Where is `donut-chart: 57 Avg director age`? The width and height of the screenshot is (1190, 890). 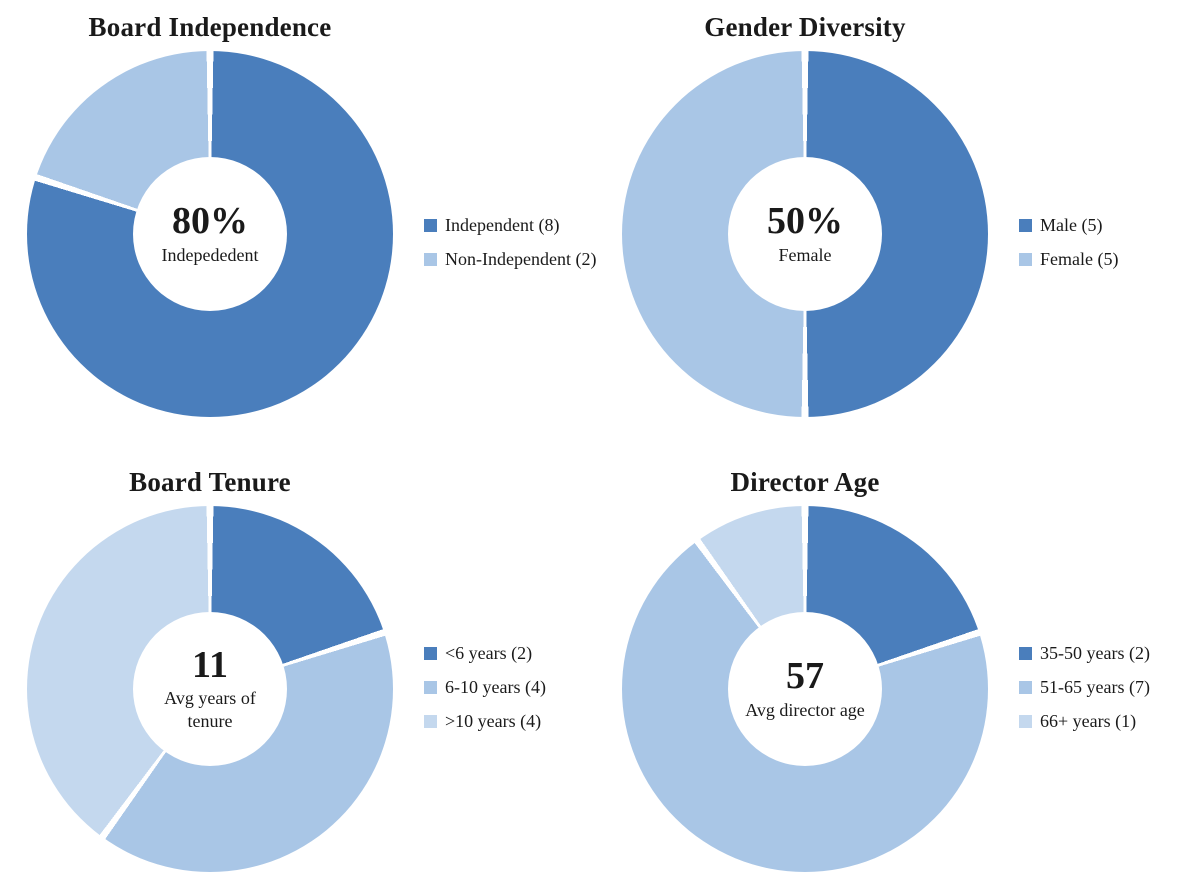
donut-chart: 57 Avg director age is located at coordinates (805, 689).